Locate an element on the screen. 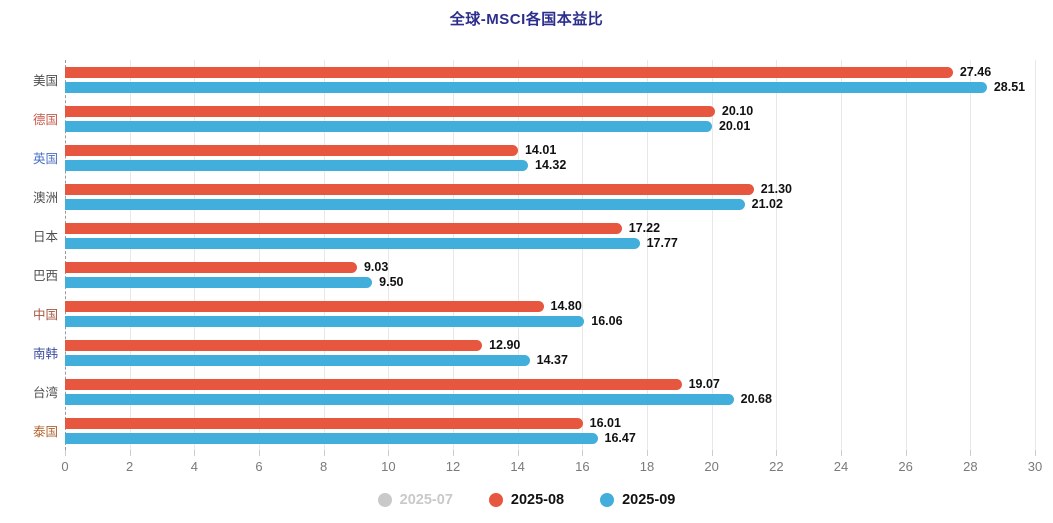 Image resolution: width=1053 pixels, height=523 pixels. x-tick-label-30: 30 is located at coordinates (1035, 466).